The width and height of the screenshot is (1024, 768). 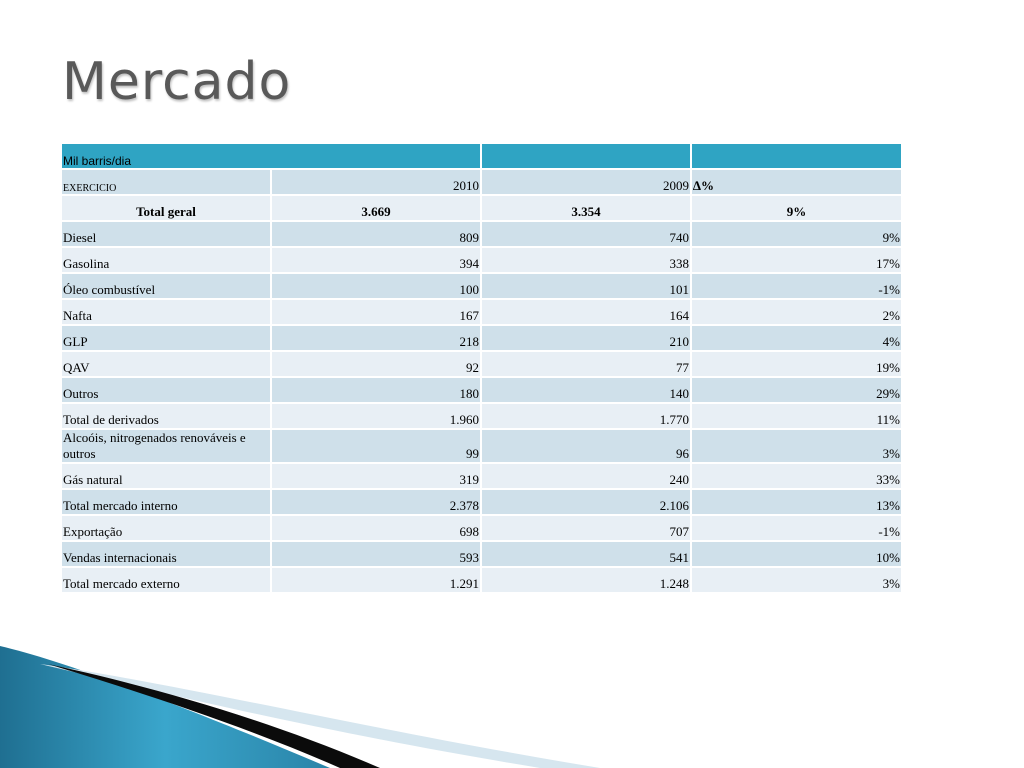 What do you see at coordinates (586, 208) in the screenshot?
I see `total-geral-2009: 3.354` at bounding box center [586, 208].